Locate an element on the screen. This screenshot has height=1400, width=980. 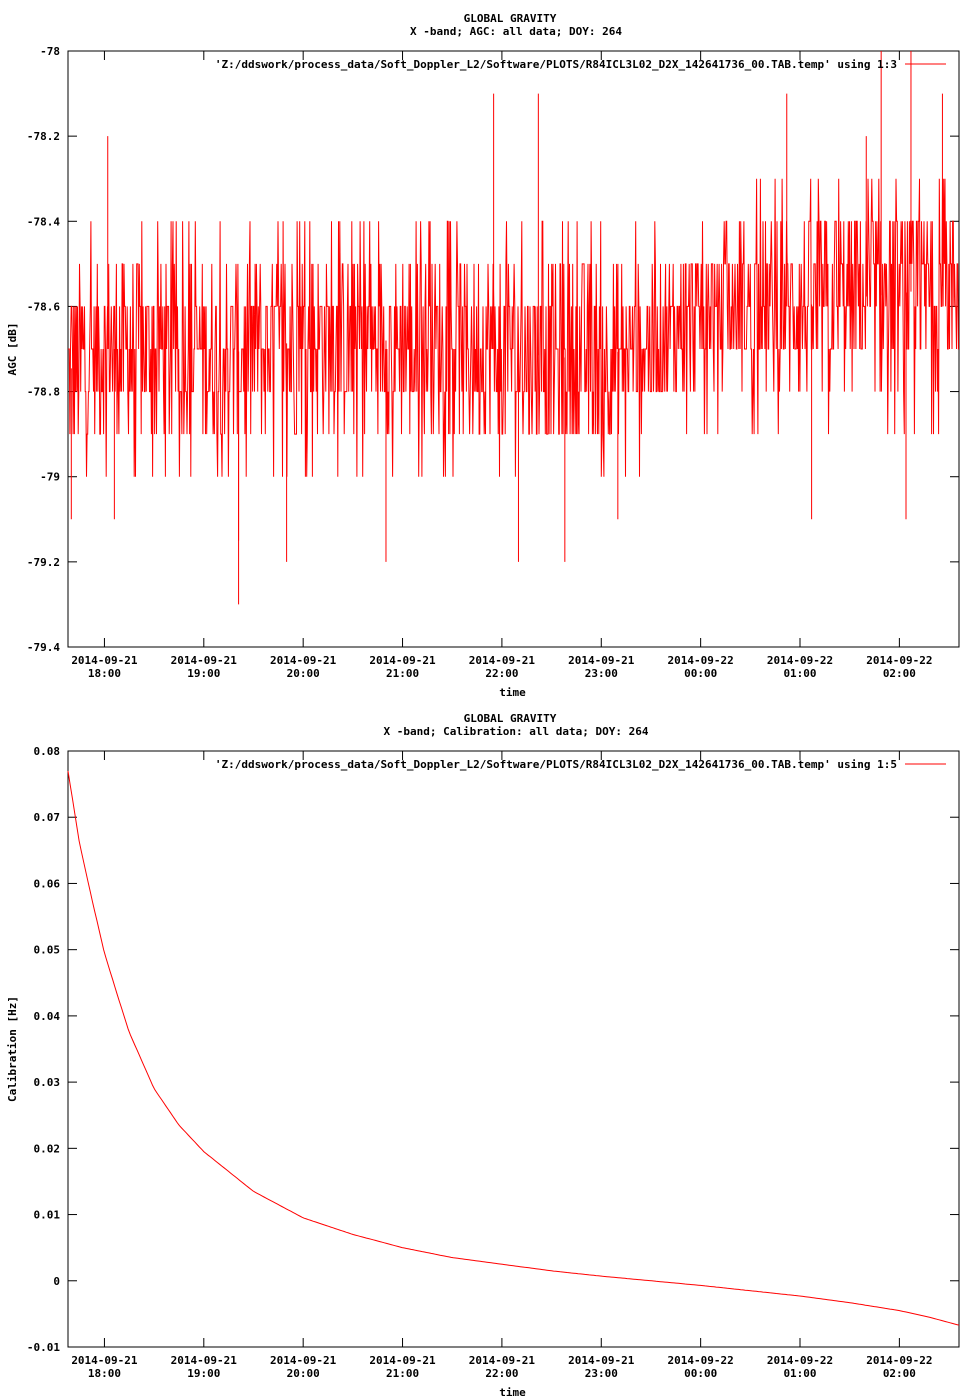
y-tick-label: 0.02 is located at coordinates (47, 1148).